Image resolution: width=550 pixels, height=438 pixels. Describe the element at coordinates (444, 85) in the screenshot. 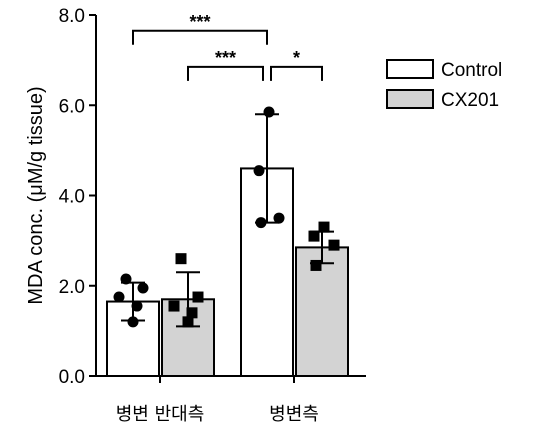

I see `legend: Control CX201` at that location.